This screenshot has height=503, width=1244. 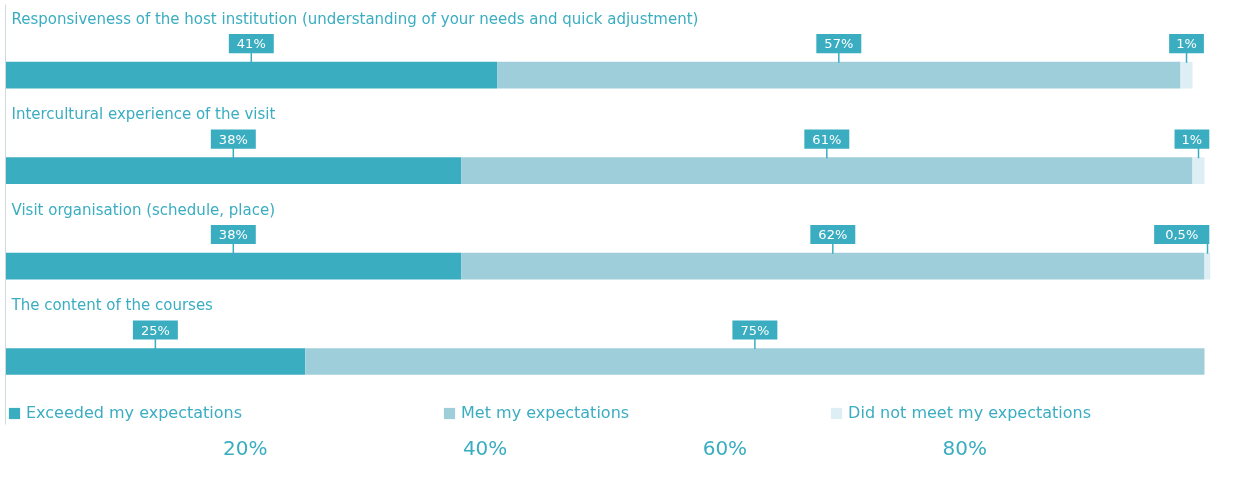 I want to click on x-tick-label: 40%, so click(x=485, y=447).